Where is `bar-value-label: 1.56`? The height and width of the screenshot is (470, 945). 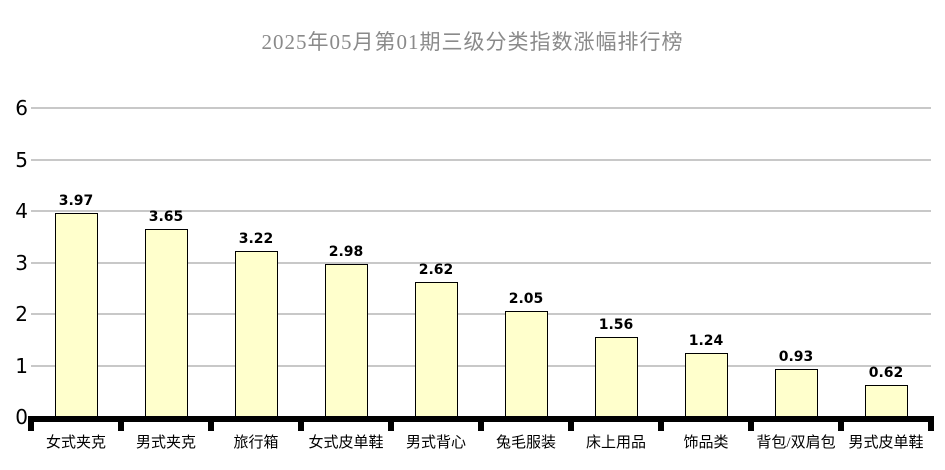 bar-value-label: 1.56 is located at coordinates (616, 324).